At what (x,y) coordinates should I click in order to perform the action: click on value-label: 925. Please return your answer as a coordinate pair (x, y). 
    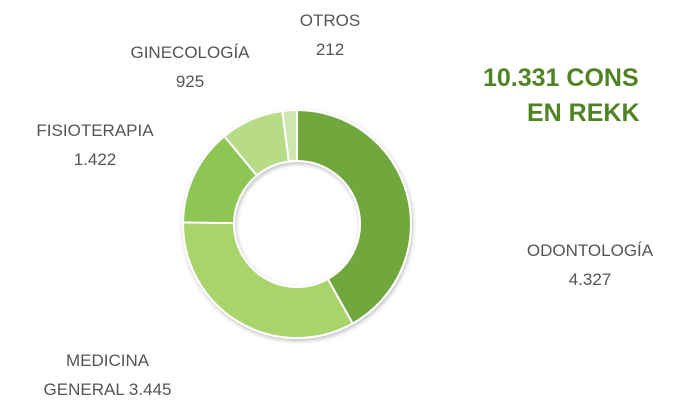
    Looking at the image, I should click on (190, 81).